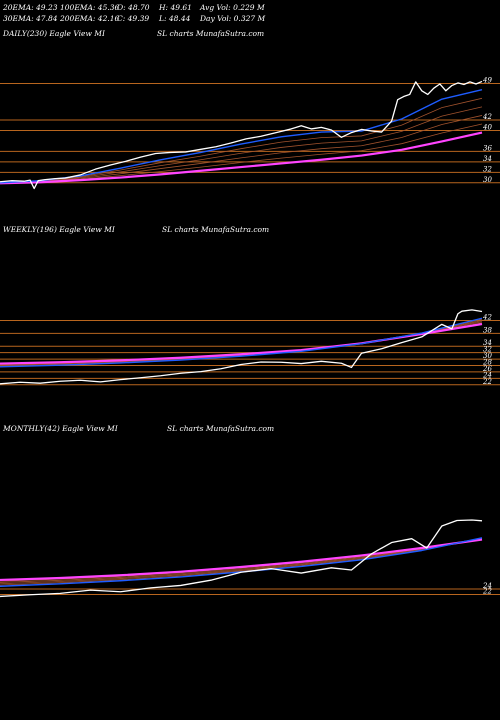 This screenshot has height=720, width=500. I want to click on weekly-ema-fast-line, so click(241, 342).